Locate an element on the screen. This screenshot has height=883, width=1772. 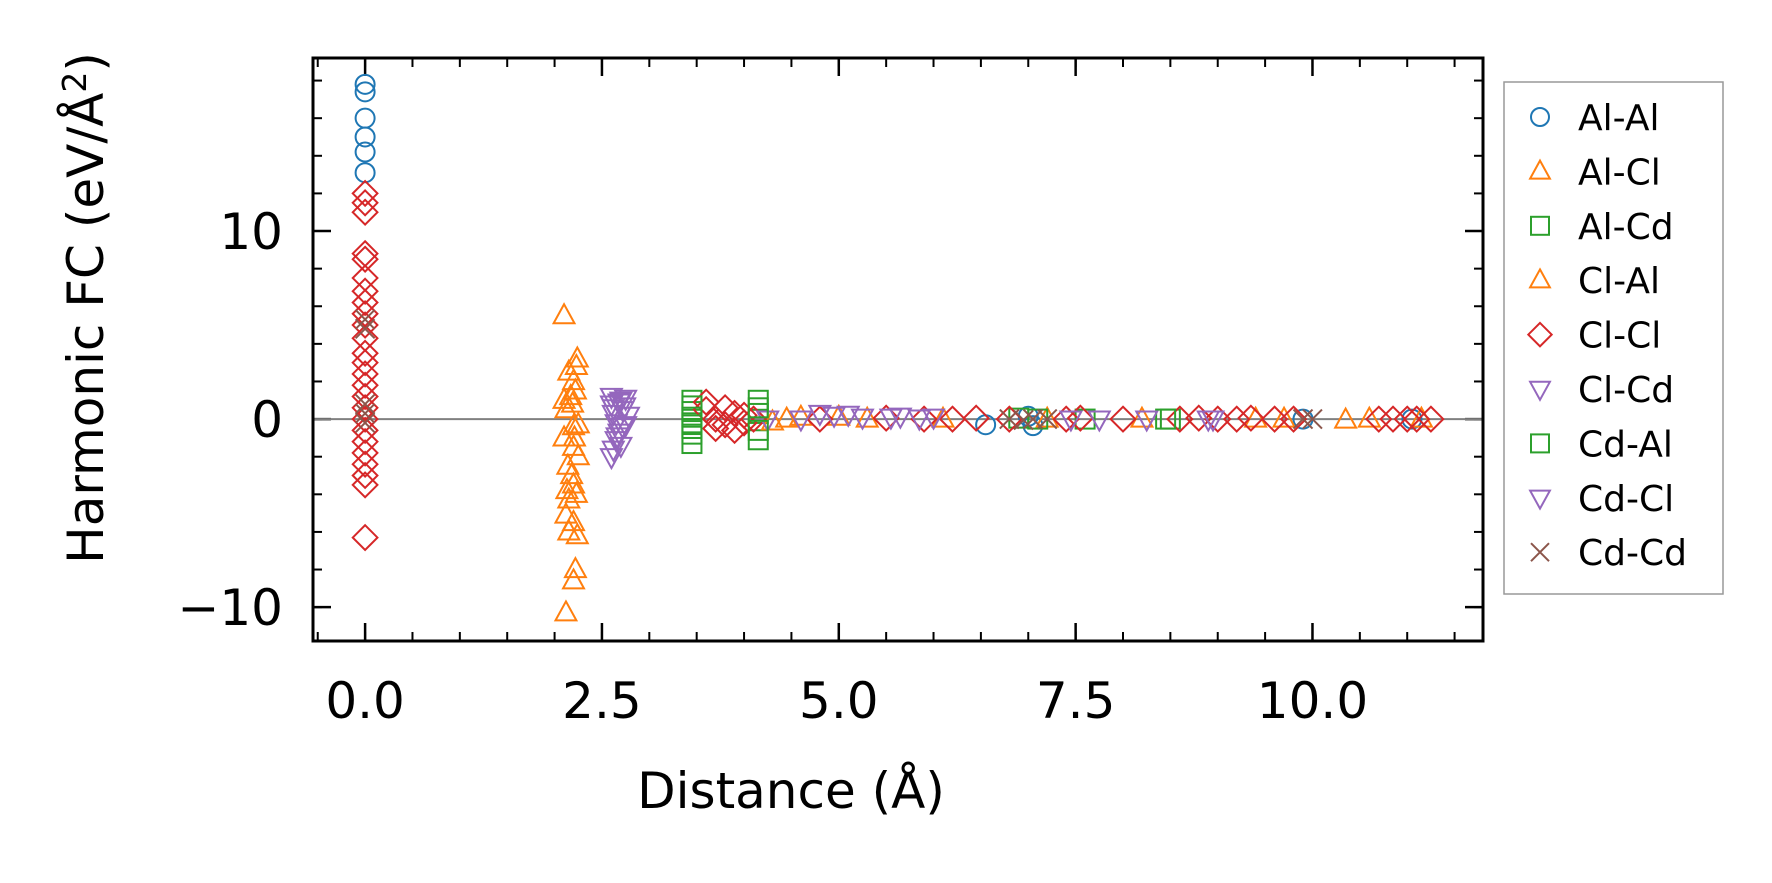
y-axis-label-main: Harmonic FC (eV/Å is located at coordinates (86, 328).